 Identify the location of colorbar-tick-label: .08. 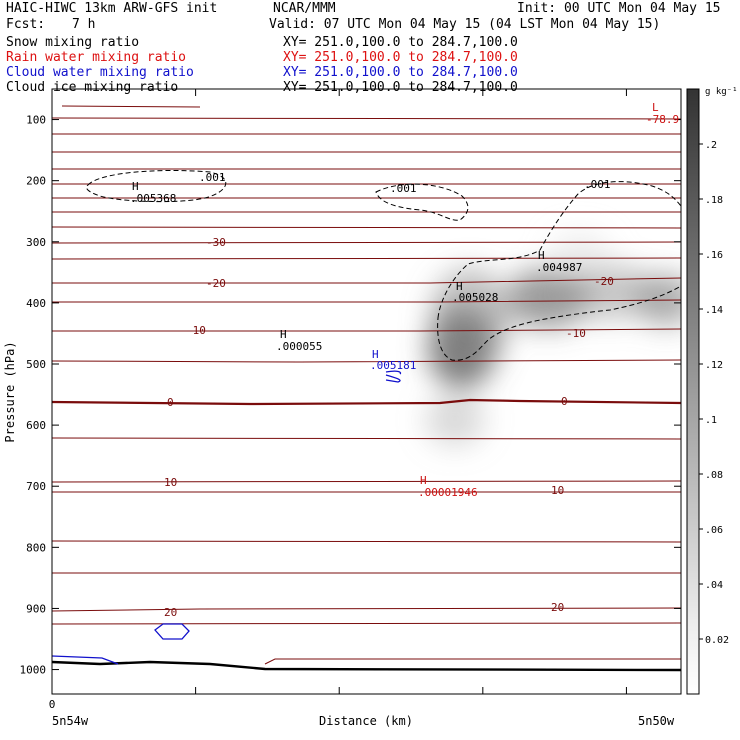
(714, 475).